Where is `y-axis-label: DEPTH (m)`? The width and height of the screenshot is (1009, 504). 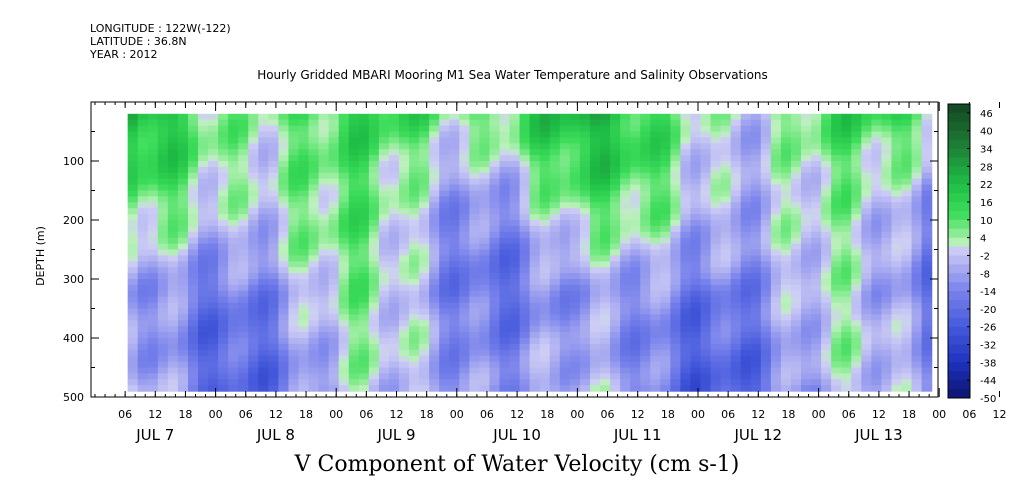 y-axis-label: DEPTH (m) is located at coordinates (40, 256).